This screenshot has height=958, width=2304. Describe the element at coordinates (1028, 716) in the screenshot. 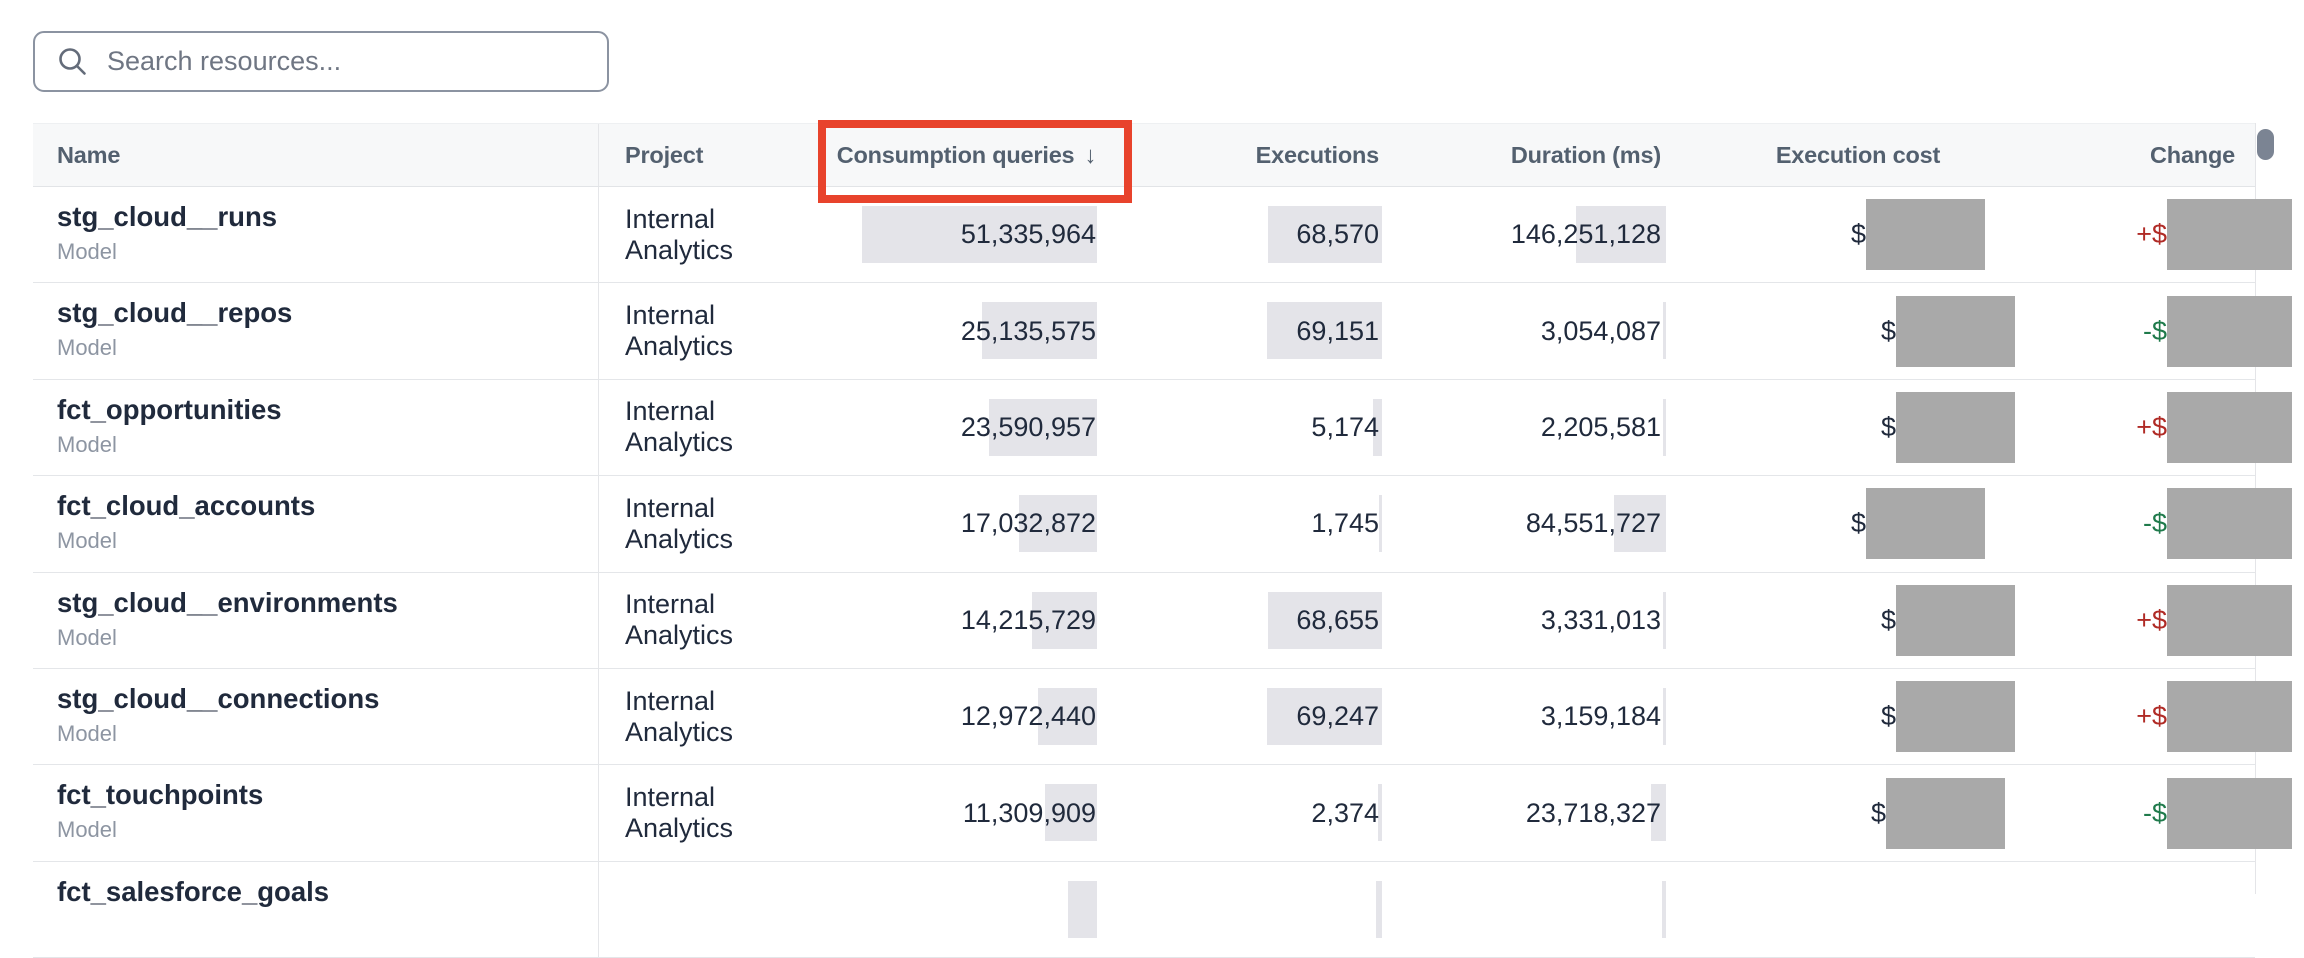

I see `consumption-value: 12,972,440` at that location.